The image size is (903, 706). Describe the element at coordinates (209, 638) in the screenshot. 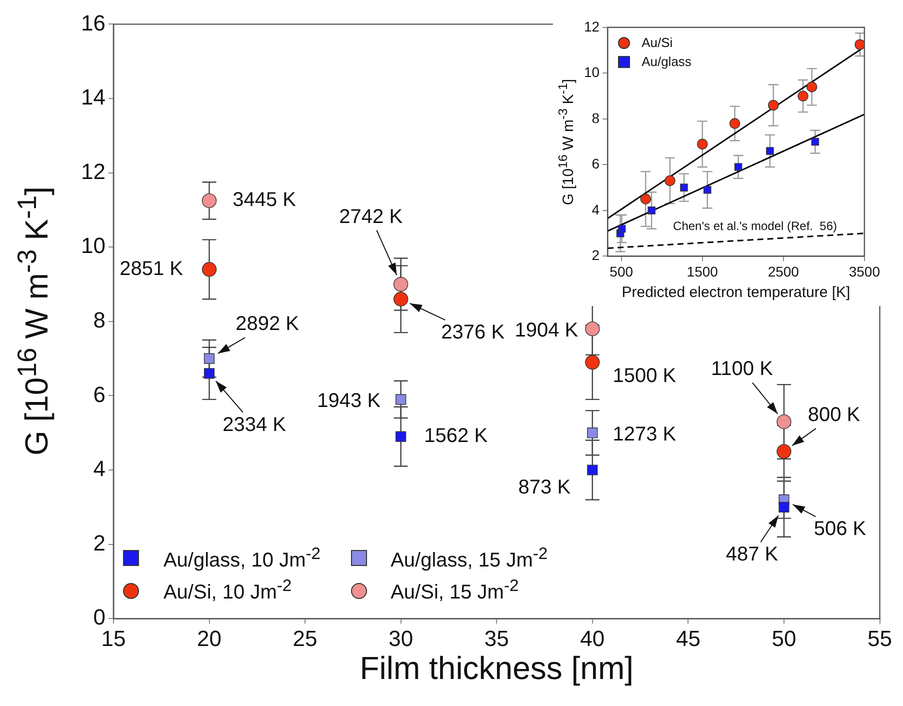

I see `x-tick-label: 20` at that location.